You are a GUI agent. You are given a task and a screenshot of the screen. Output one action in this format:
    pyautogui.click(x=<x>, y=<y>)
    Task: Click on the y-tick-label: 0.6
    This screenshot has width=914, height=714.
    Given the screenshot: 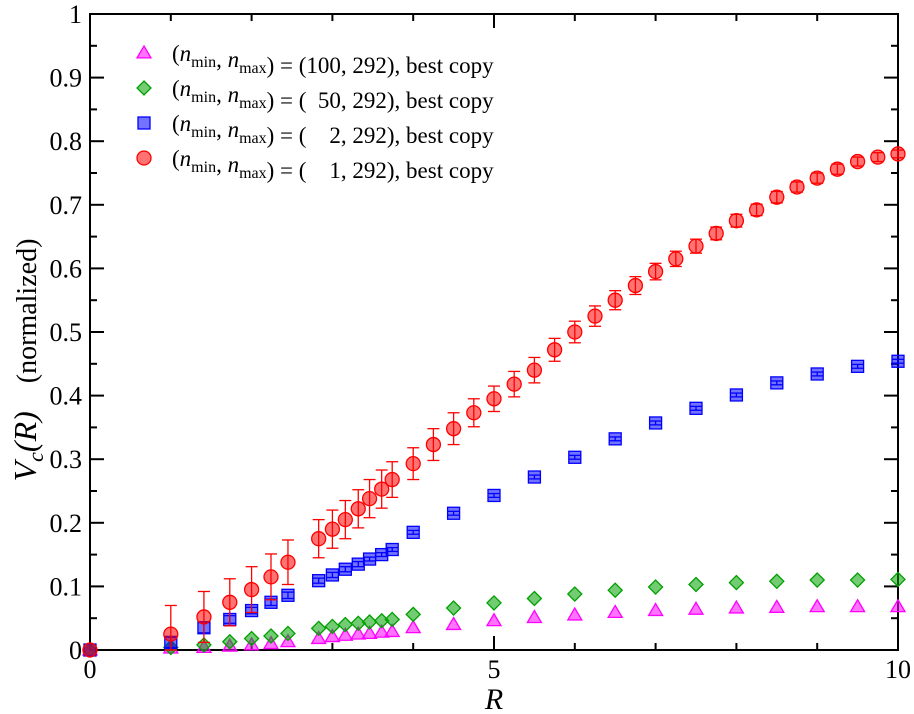 What is the action you would take?
    pyautogui.click(x=66, y=268)
    